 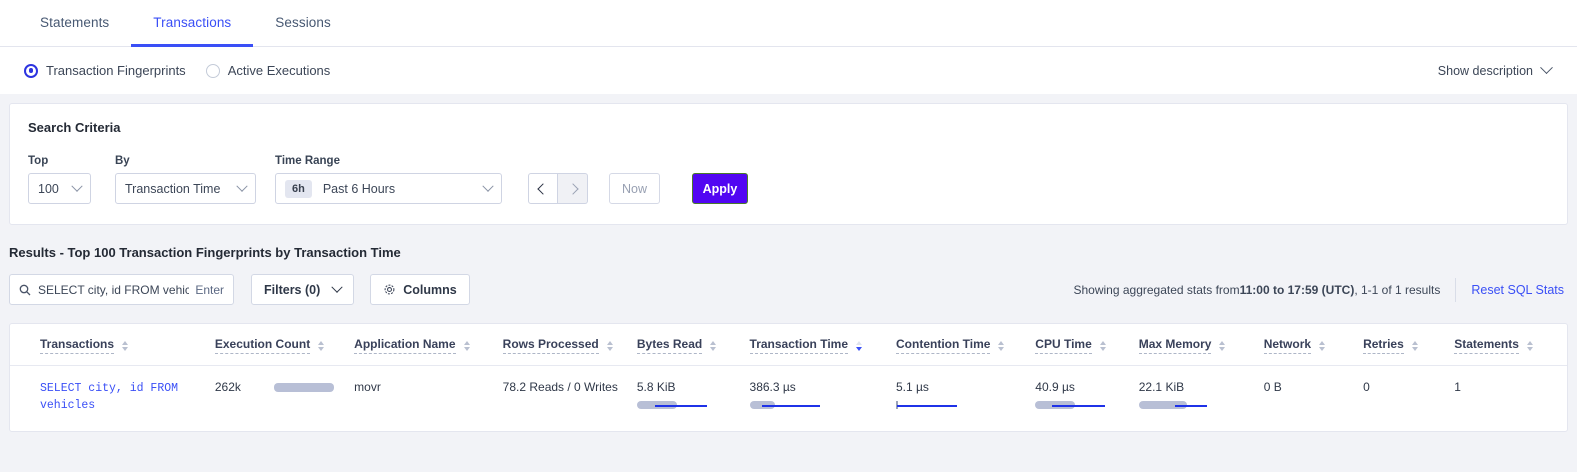 What do you see at coordinates (1313, 345) in the screenshot?
I see `column-header-network: Network` at bounding box center [1313, 345].